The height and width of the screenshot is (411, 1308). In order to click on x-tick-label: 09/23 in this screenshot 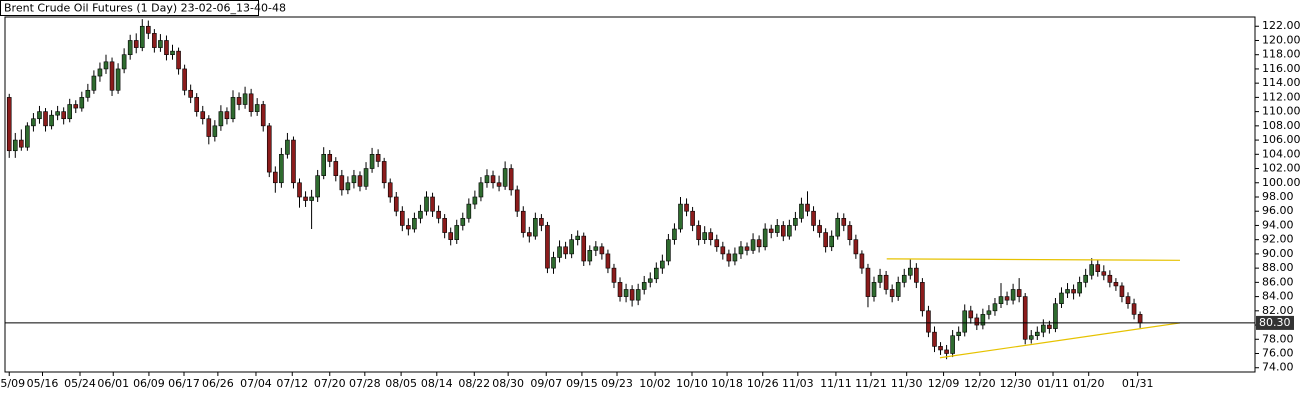, I will do `click(617, 383)`.